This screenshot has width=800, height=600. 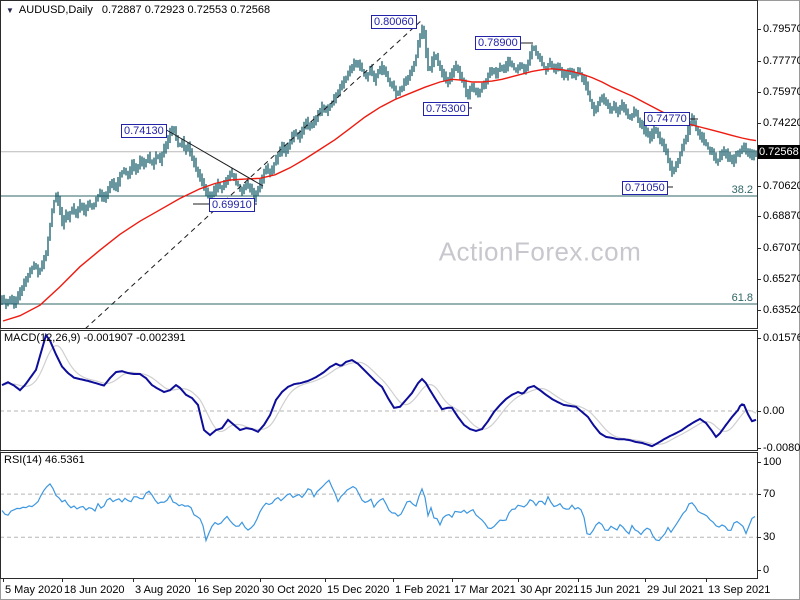 I want to click on time-axis-label: 16 Sep 2020, so click(x=228, y=590).